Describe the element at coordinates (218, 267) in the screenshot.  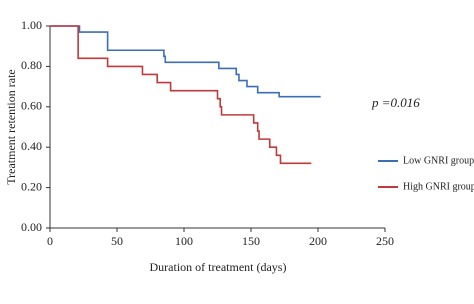
I see `x-axis-title: Duration of treatment (days)` at that location.